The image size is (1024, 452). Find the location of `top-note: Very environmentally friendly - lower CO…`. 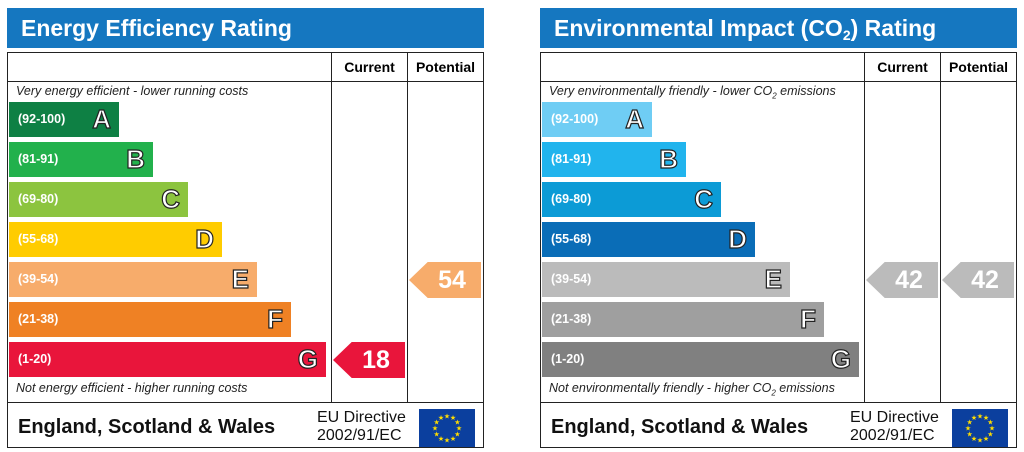

top-note: Very environmentally friendly - lower CO… is located at coordinates (692, 92).